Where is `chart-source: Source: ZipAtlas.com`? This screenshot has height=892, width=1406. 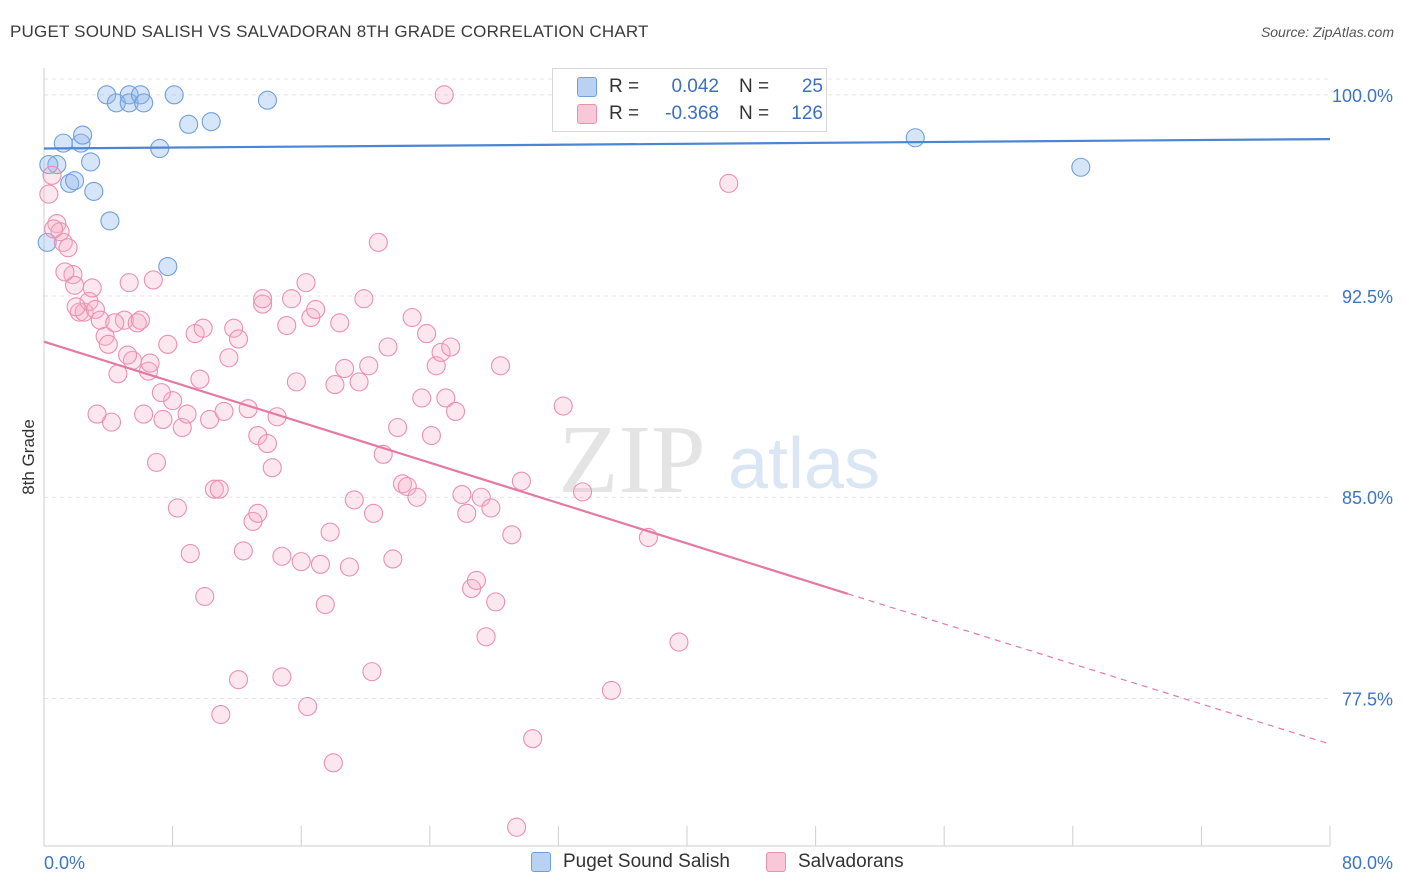
chart-source: Source: ZipAtlas.com is located at coordinates (1327, 32).